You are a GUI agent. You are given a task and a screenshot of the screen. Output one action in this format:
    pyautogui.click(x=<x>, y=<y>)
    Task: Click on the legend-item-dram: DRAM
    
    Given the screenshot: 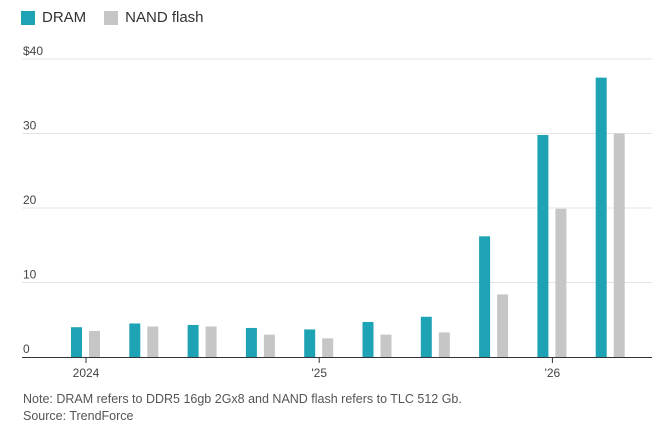 What is the action you would take?
    pyautogui.click(x=53, y=17)
    